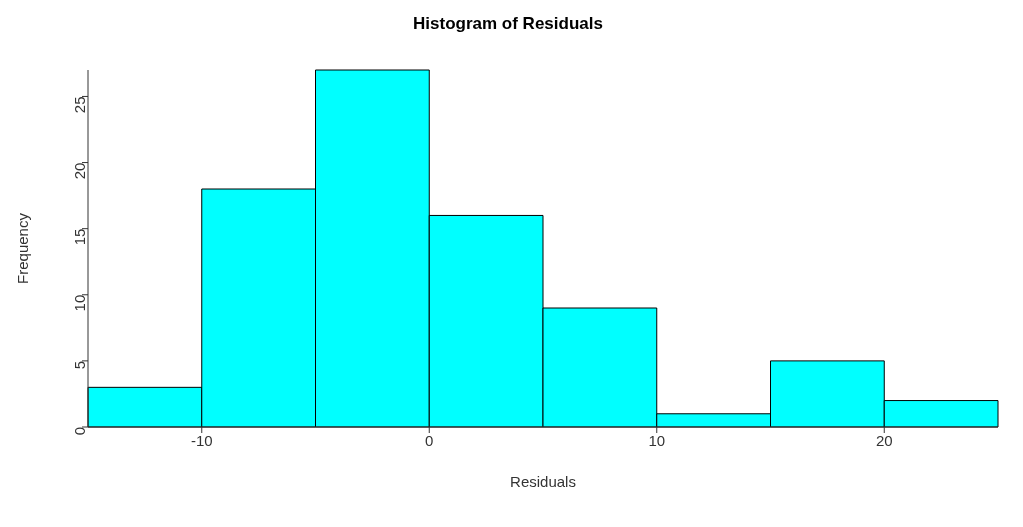  Describe the element at coordinates (657, 440) in the screenshot. I see `x-tick-label: 10` at that location.